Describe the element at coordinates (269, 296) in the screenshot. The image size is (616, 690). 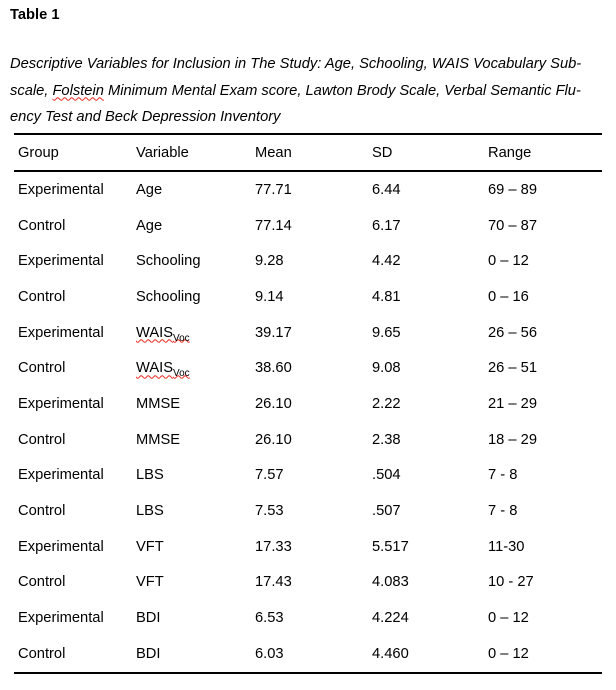
I see `cell-mean: 9.14` at that location.